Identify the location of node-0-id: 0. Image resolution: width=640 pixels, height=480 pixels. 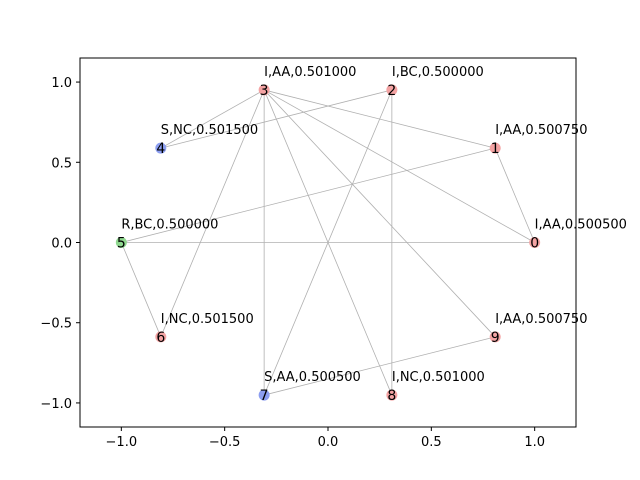
(534, 244).